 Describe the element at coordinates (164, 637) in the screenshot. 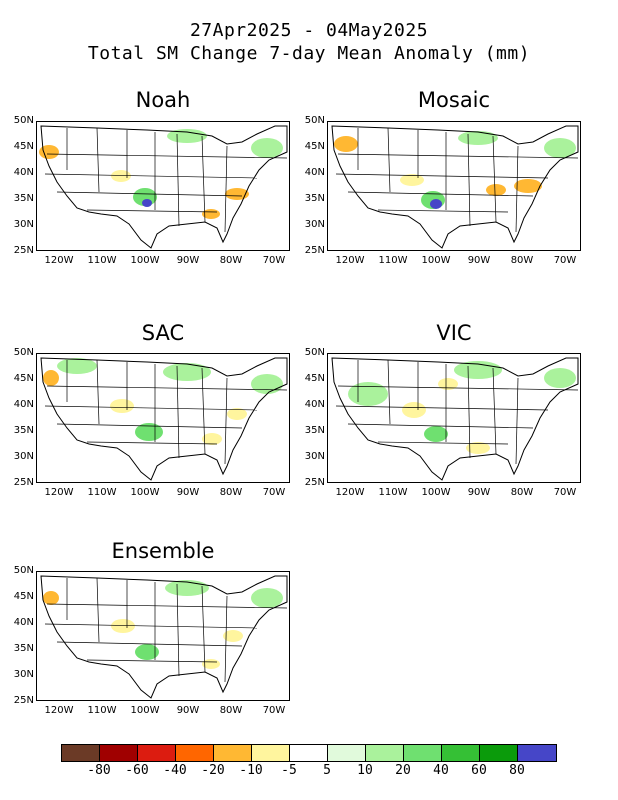

I see `map-ensemble-svg` at that location.